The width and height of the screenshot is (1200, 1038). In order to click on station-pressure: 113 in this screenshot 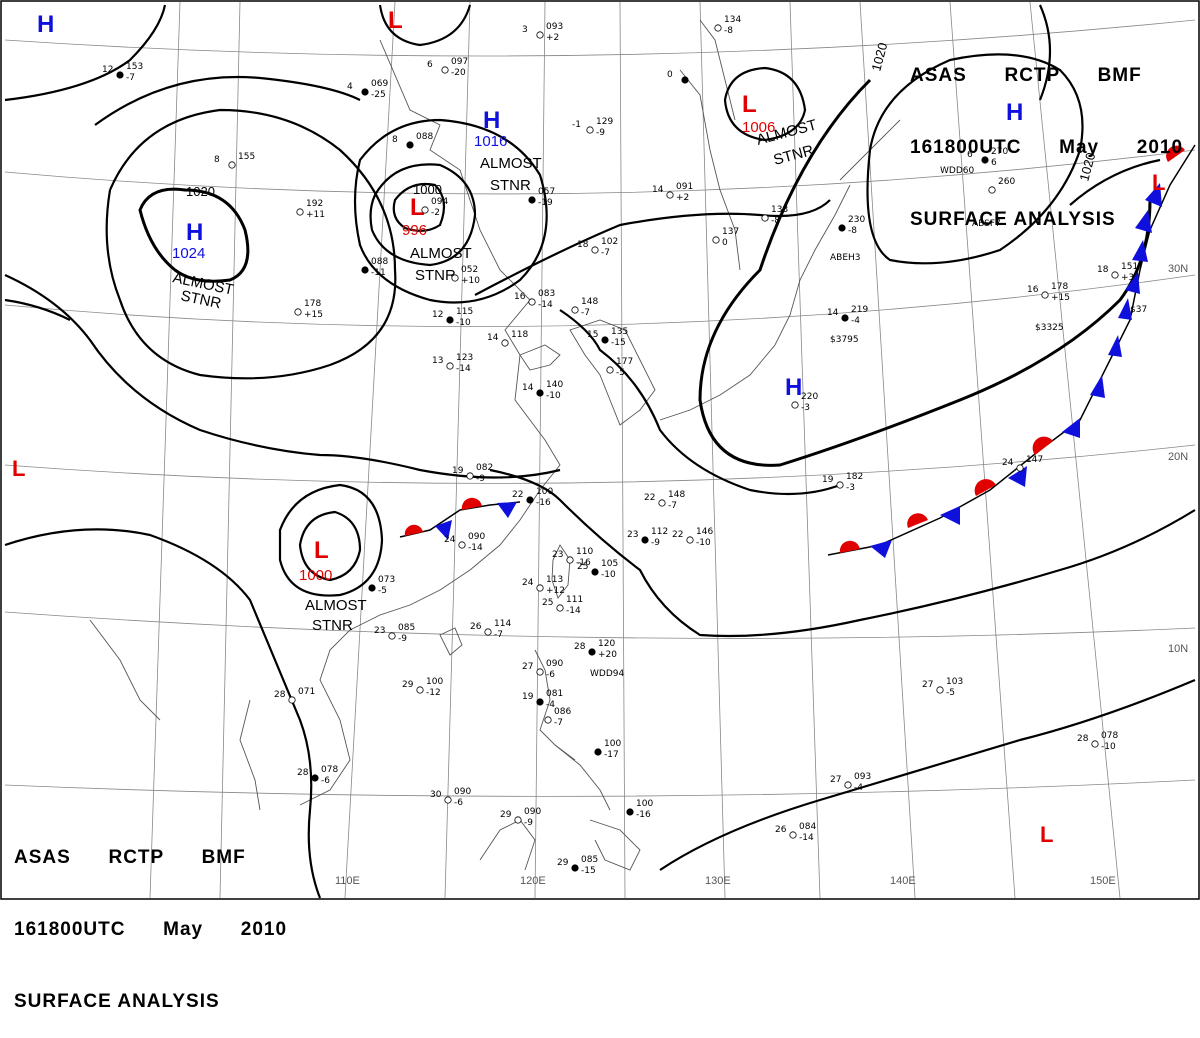, I will do `click(554, 580)`.